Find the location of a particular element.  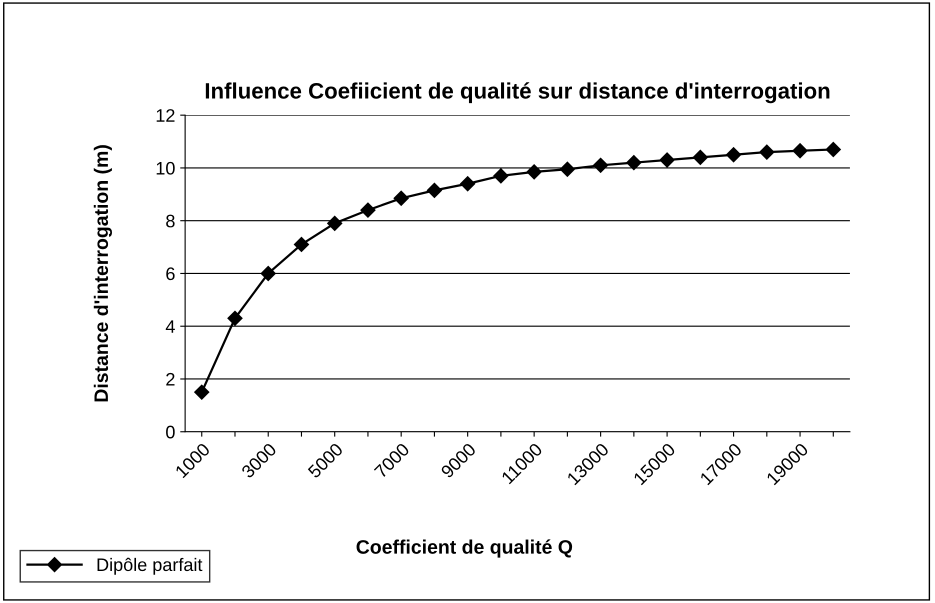

y-tick-label: 6 is located at coordinates (170, 273).